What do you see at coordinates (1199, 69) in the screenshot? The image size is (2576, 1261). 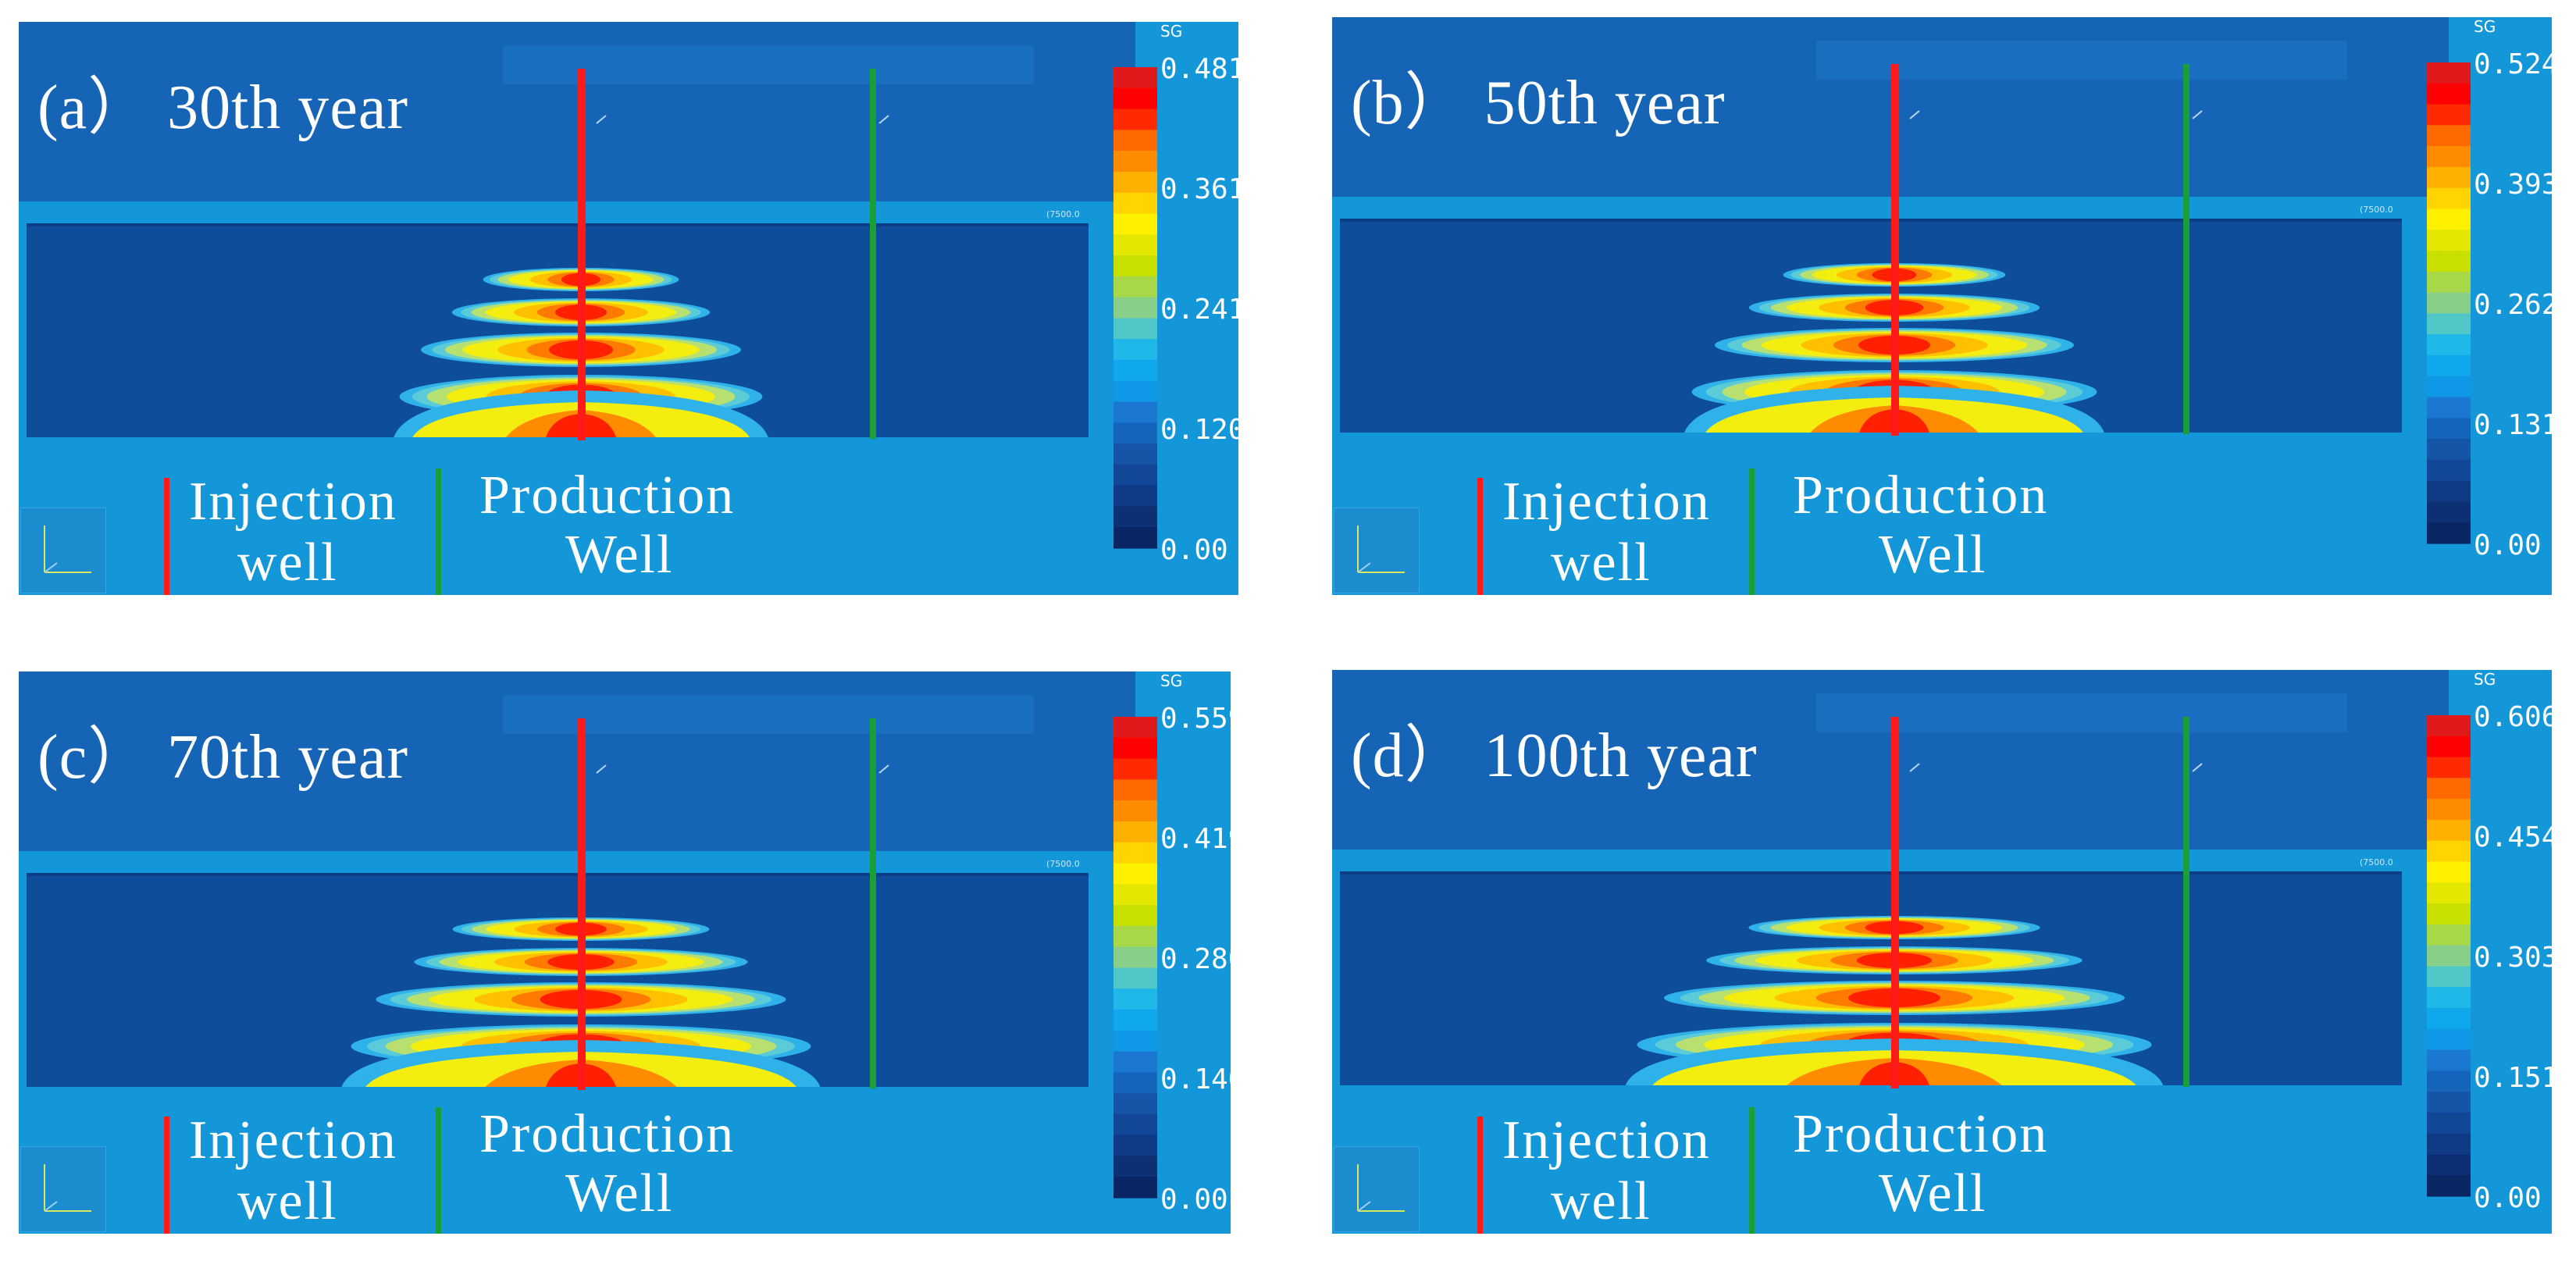 I see `colorbar-tick: 0.481` at bounding box center [1199, 69].